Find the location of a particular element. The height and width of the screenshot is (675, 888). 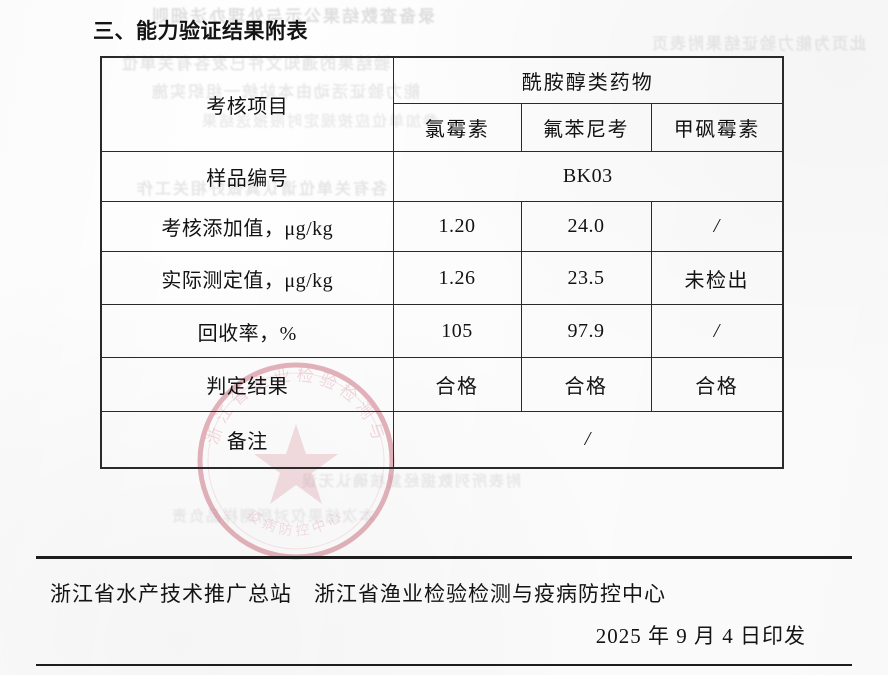

header-analyte-chloramphenicol: 氯霉素 is located at coordinates (457, 127).